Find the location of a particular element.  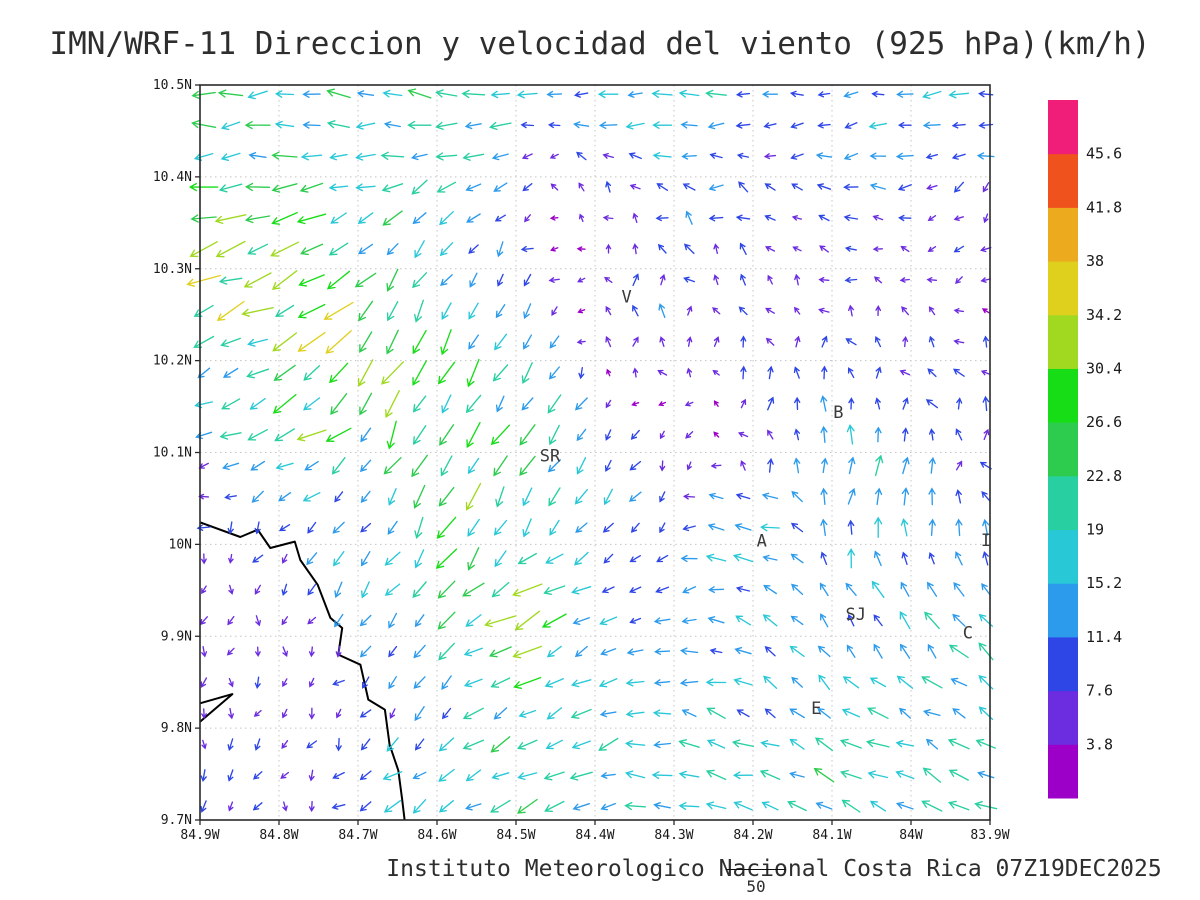

colorbar-label: 19 is located at coordinates (1095, 530).